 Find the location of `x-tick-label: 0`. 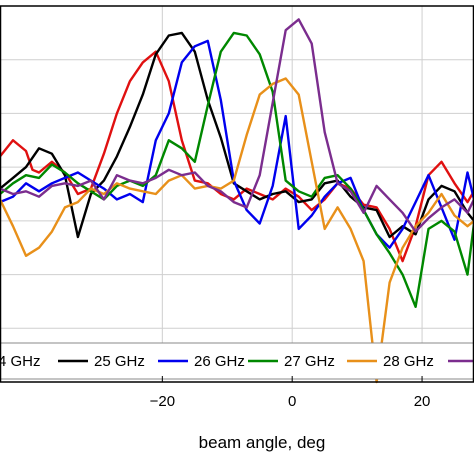

x-tick-label: 0 is located at coordinates (292, 401).